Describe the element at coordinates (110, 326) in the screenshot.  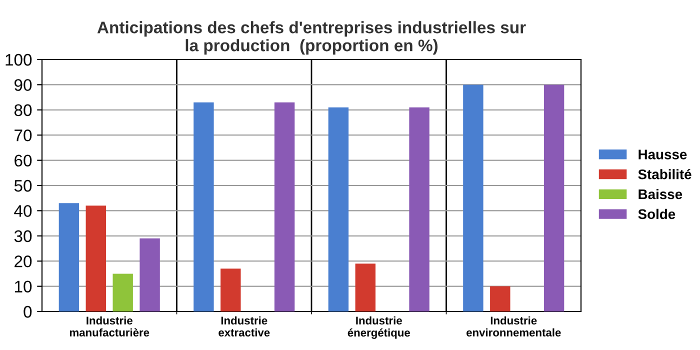
I see `x-tick-label: Industrie manufacturière` at that location.